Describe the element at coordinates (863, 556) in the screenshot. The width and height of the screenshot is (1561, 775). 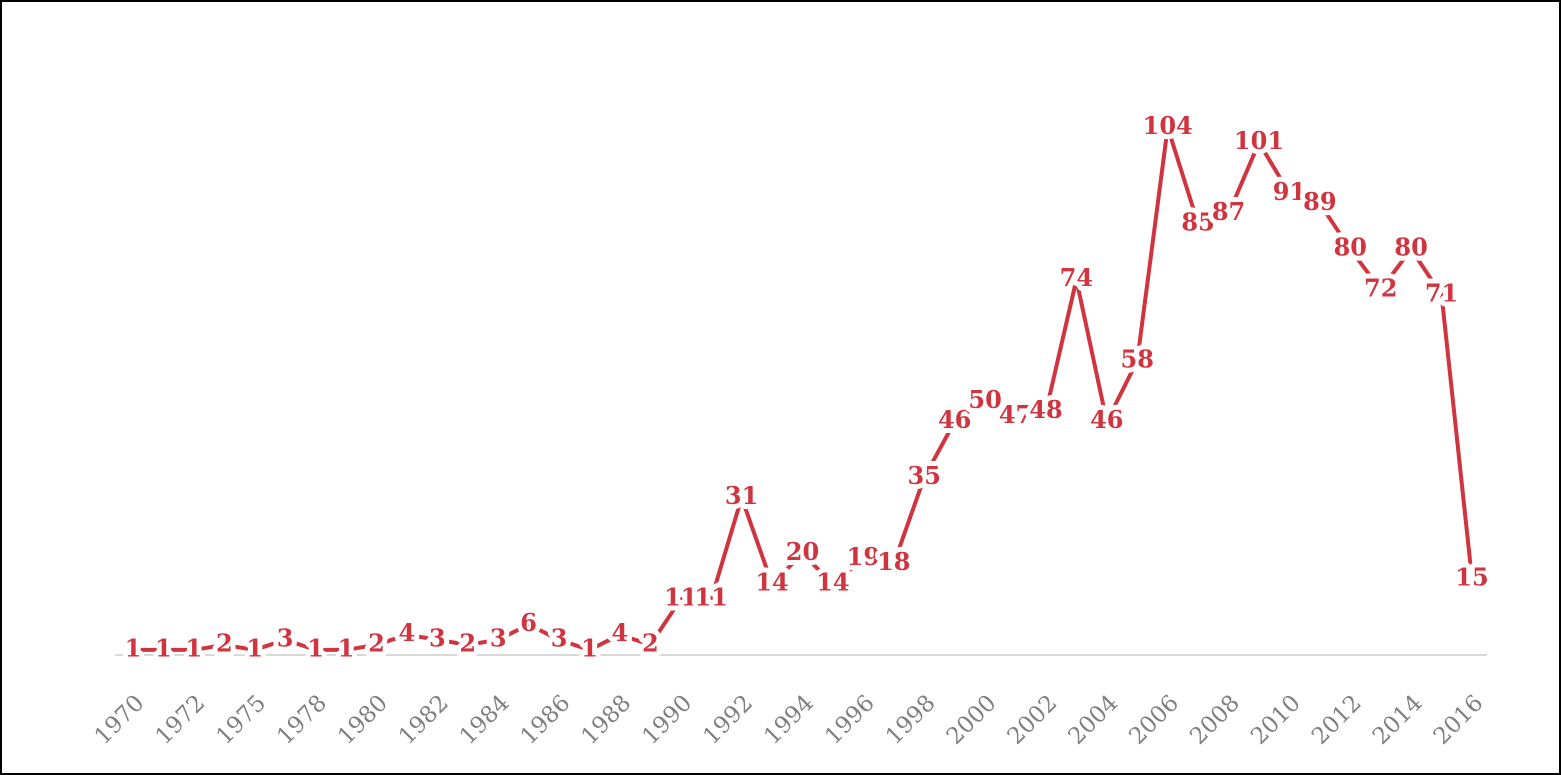
I see `data-label: 19` at that location.